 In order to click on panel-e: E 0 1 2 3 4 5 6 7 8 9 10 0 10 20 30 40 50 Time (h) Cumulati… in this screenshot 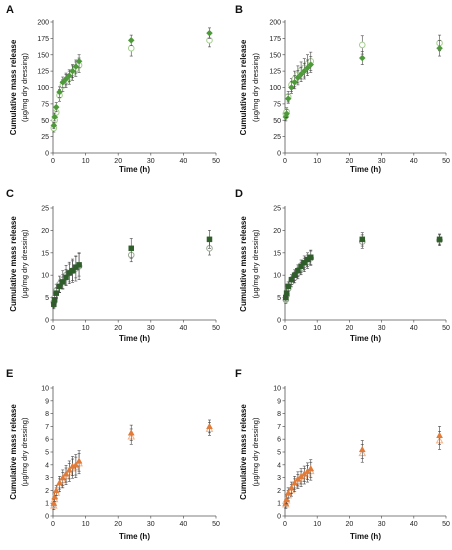, I will do `click(113, 454)`.